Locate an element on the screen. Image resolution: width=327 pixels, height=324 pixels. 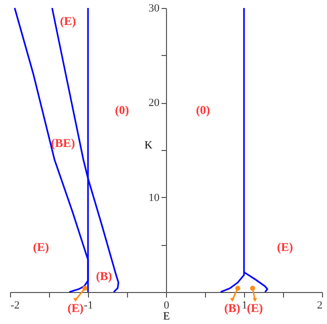
annotation: (BE) is located at coordinates (63, 143).